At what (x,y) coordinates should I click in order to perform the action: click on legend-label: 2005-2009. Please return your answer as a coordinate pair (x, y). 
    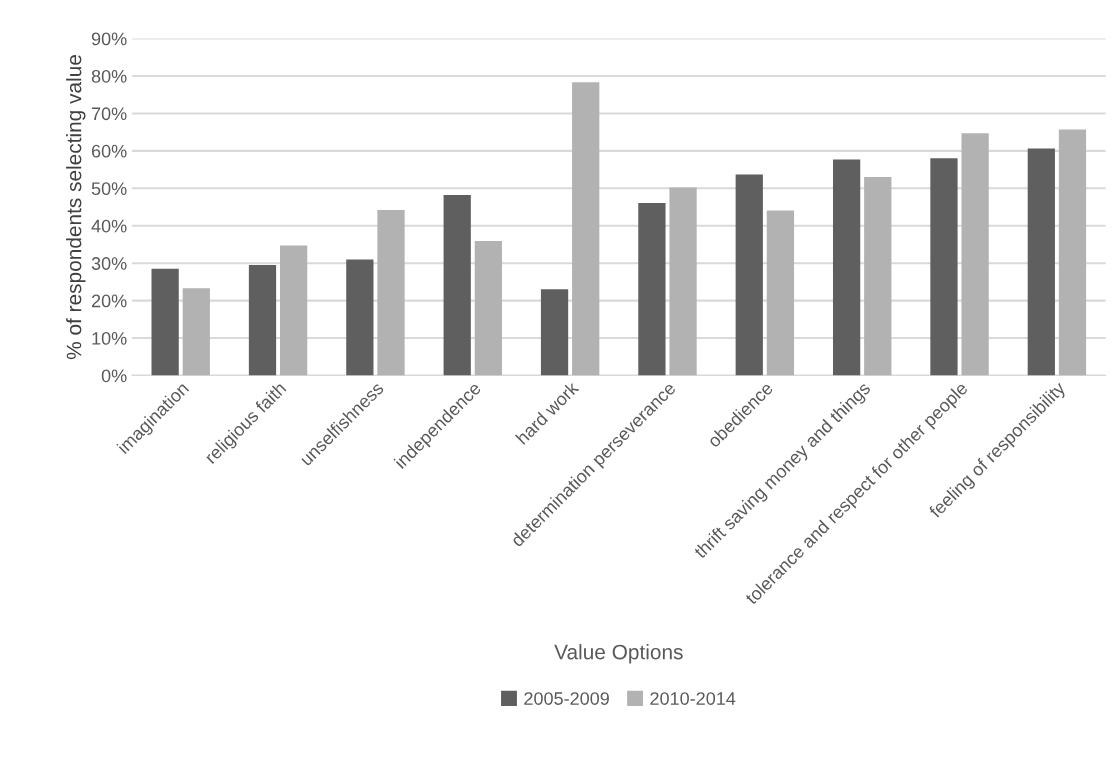
    Looking at the image, I should click on (566, 698).